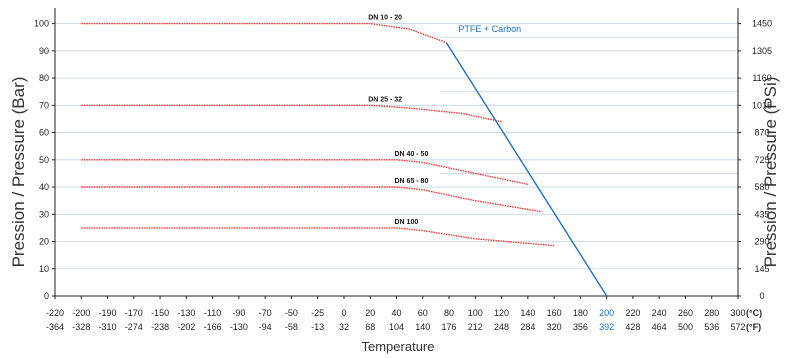  Describe the element at coordinates (770, 172) in the screenshot. I see `y-axis-title-right: Pression / Pressure (PSi)` at that location.